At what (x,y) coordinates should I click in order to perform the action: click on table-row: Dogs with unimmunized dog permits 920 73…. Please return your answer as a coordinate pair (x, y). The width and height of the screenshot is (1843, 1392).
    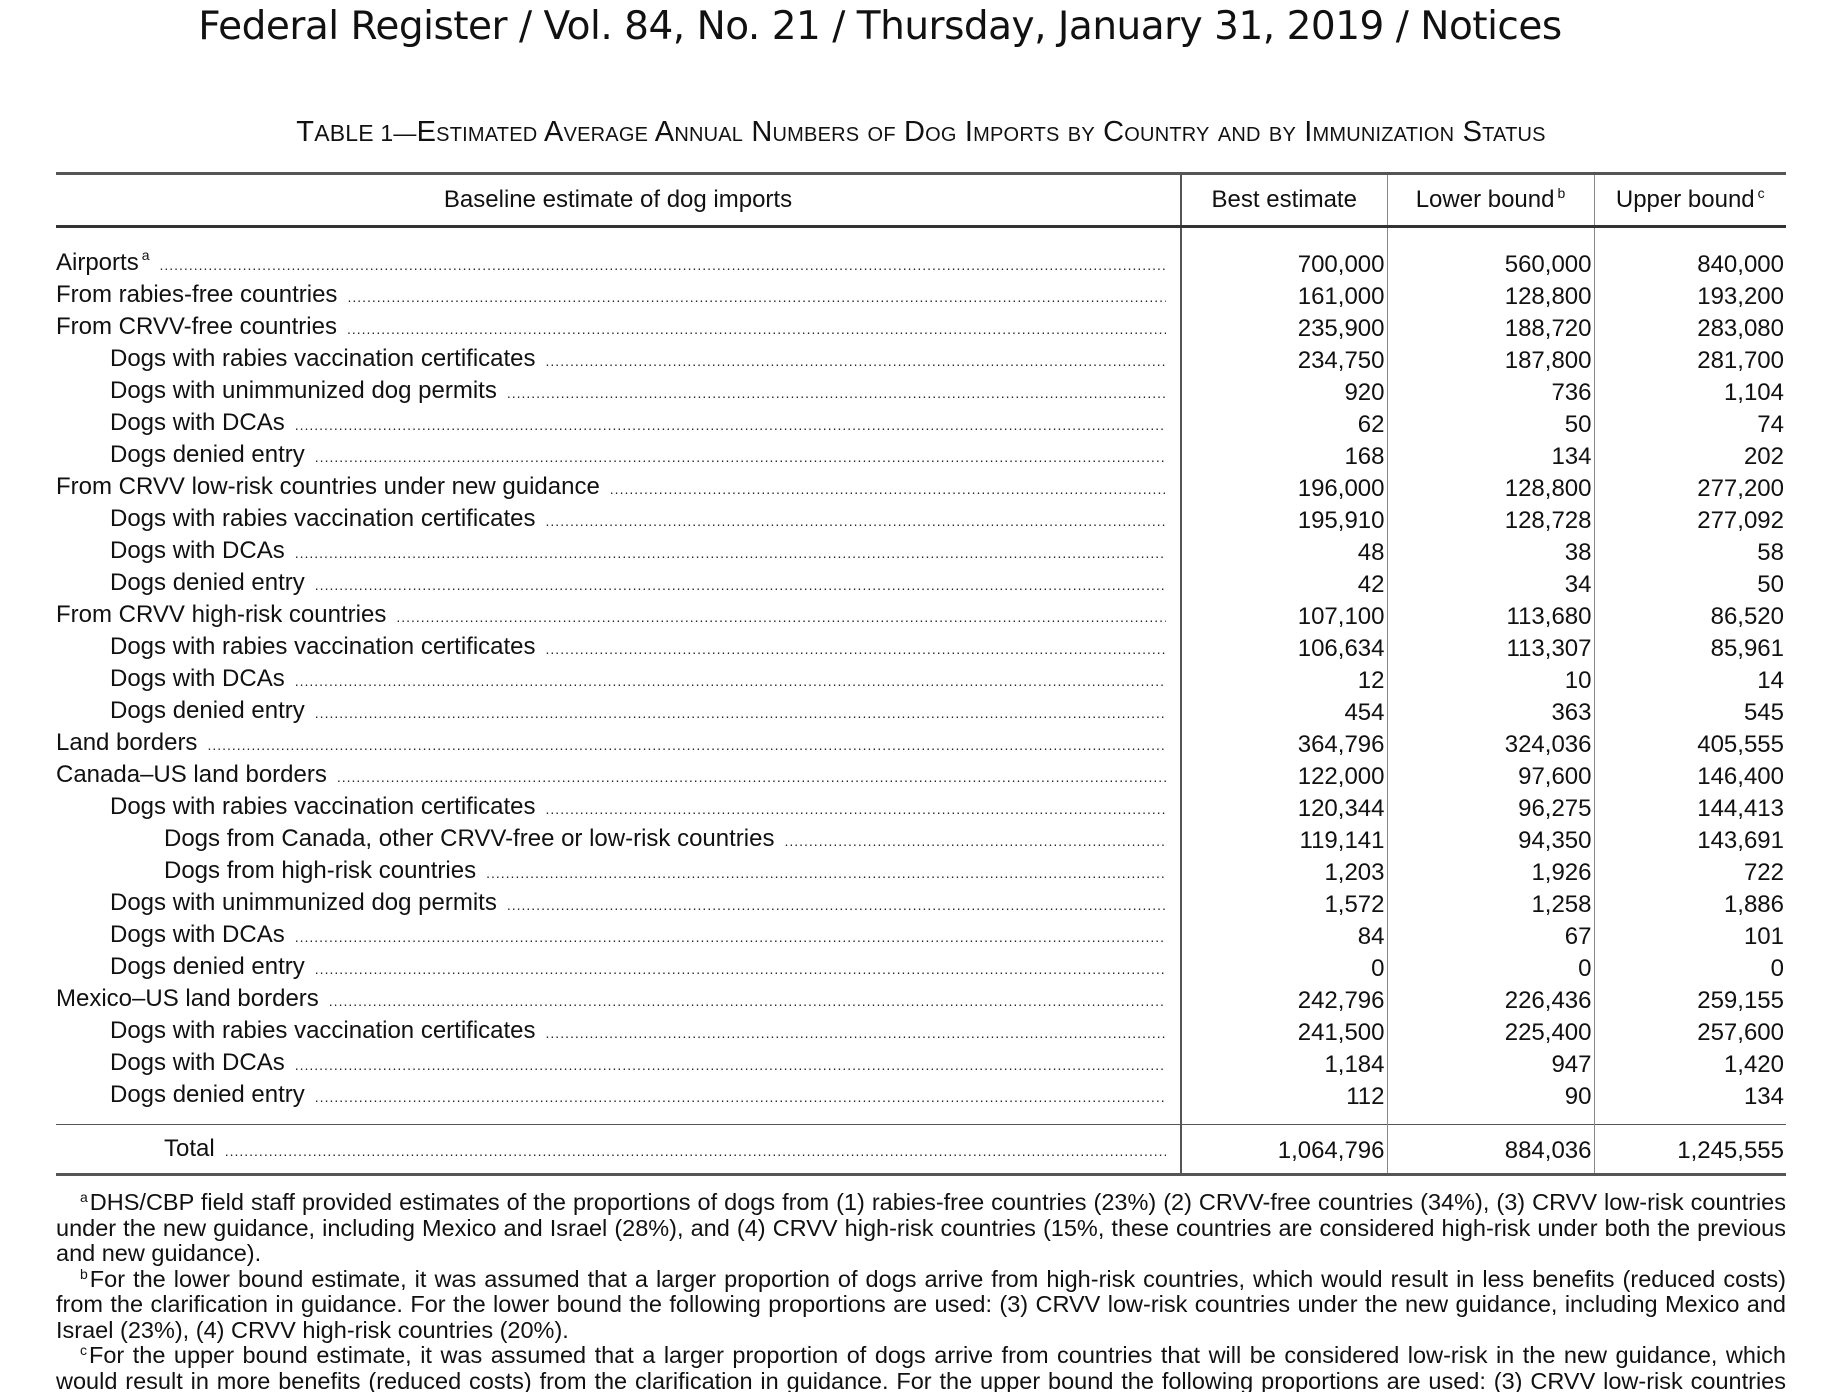
    Looking at the image, I should click on (921, 392).